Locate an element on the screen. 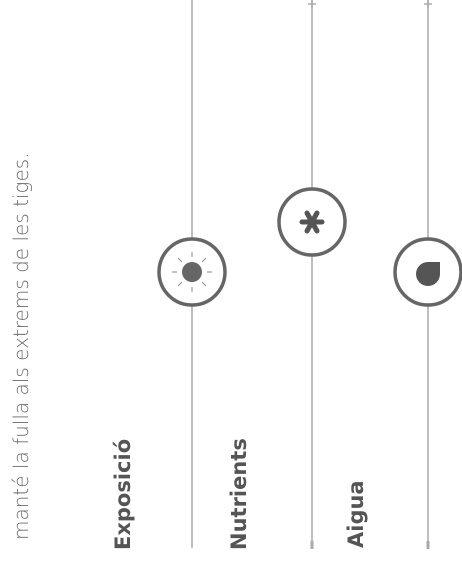 The height and width of the screenshot is (564, 462). drop is located at coordinates (428, 274).